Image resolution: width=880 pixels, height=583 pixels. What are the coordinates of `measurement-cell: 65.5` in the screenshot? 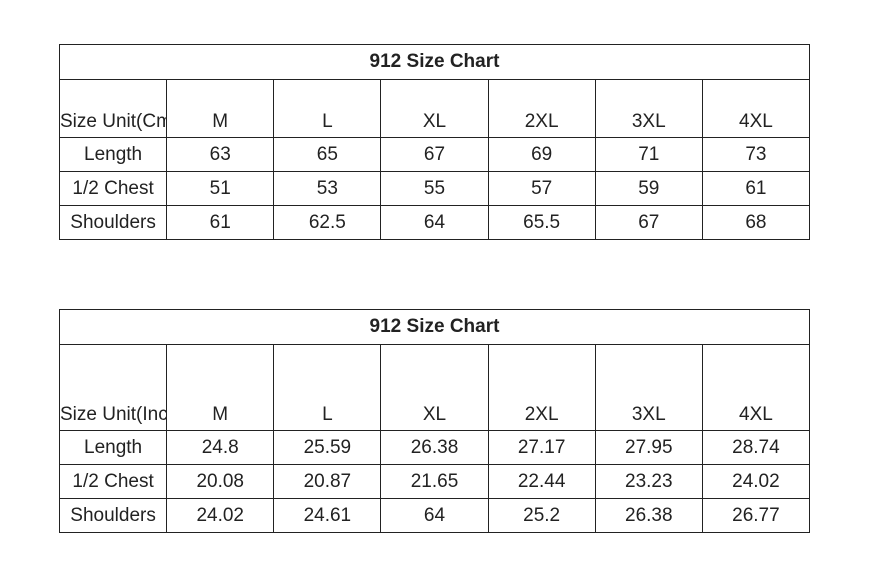 It's located at (541, 222).